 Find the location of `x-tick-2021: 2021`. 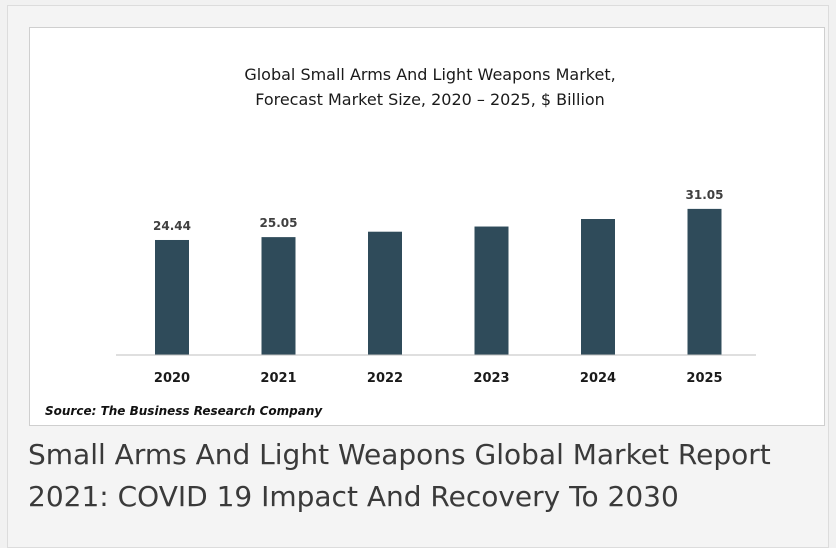

x-tick-2021: 2021 is located at coordinates (278, 378).